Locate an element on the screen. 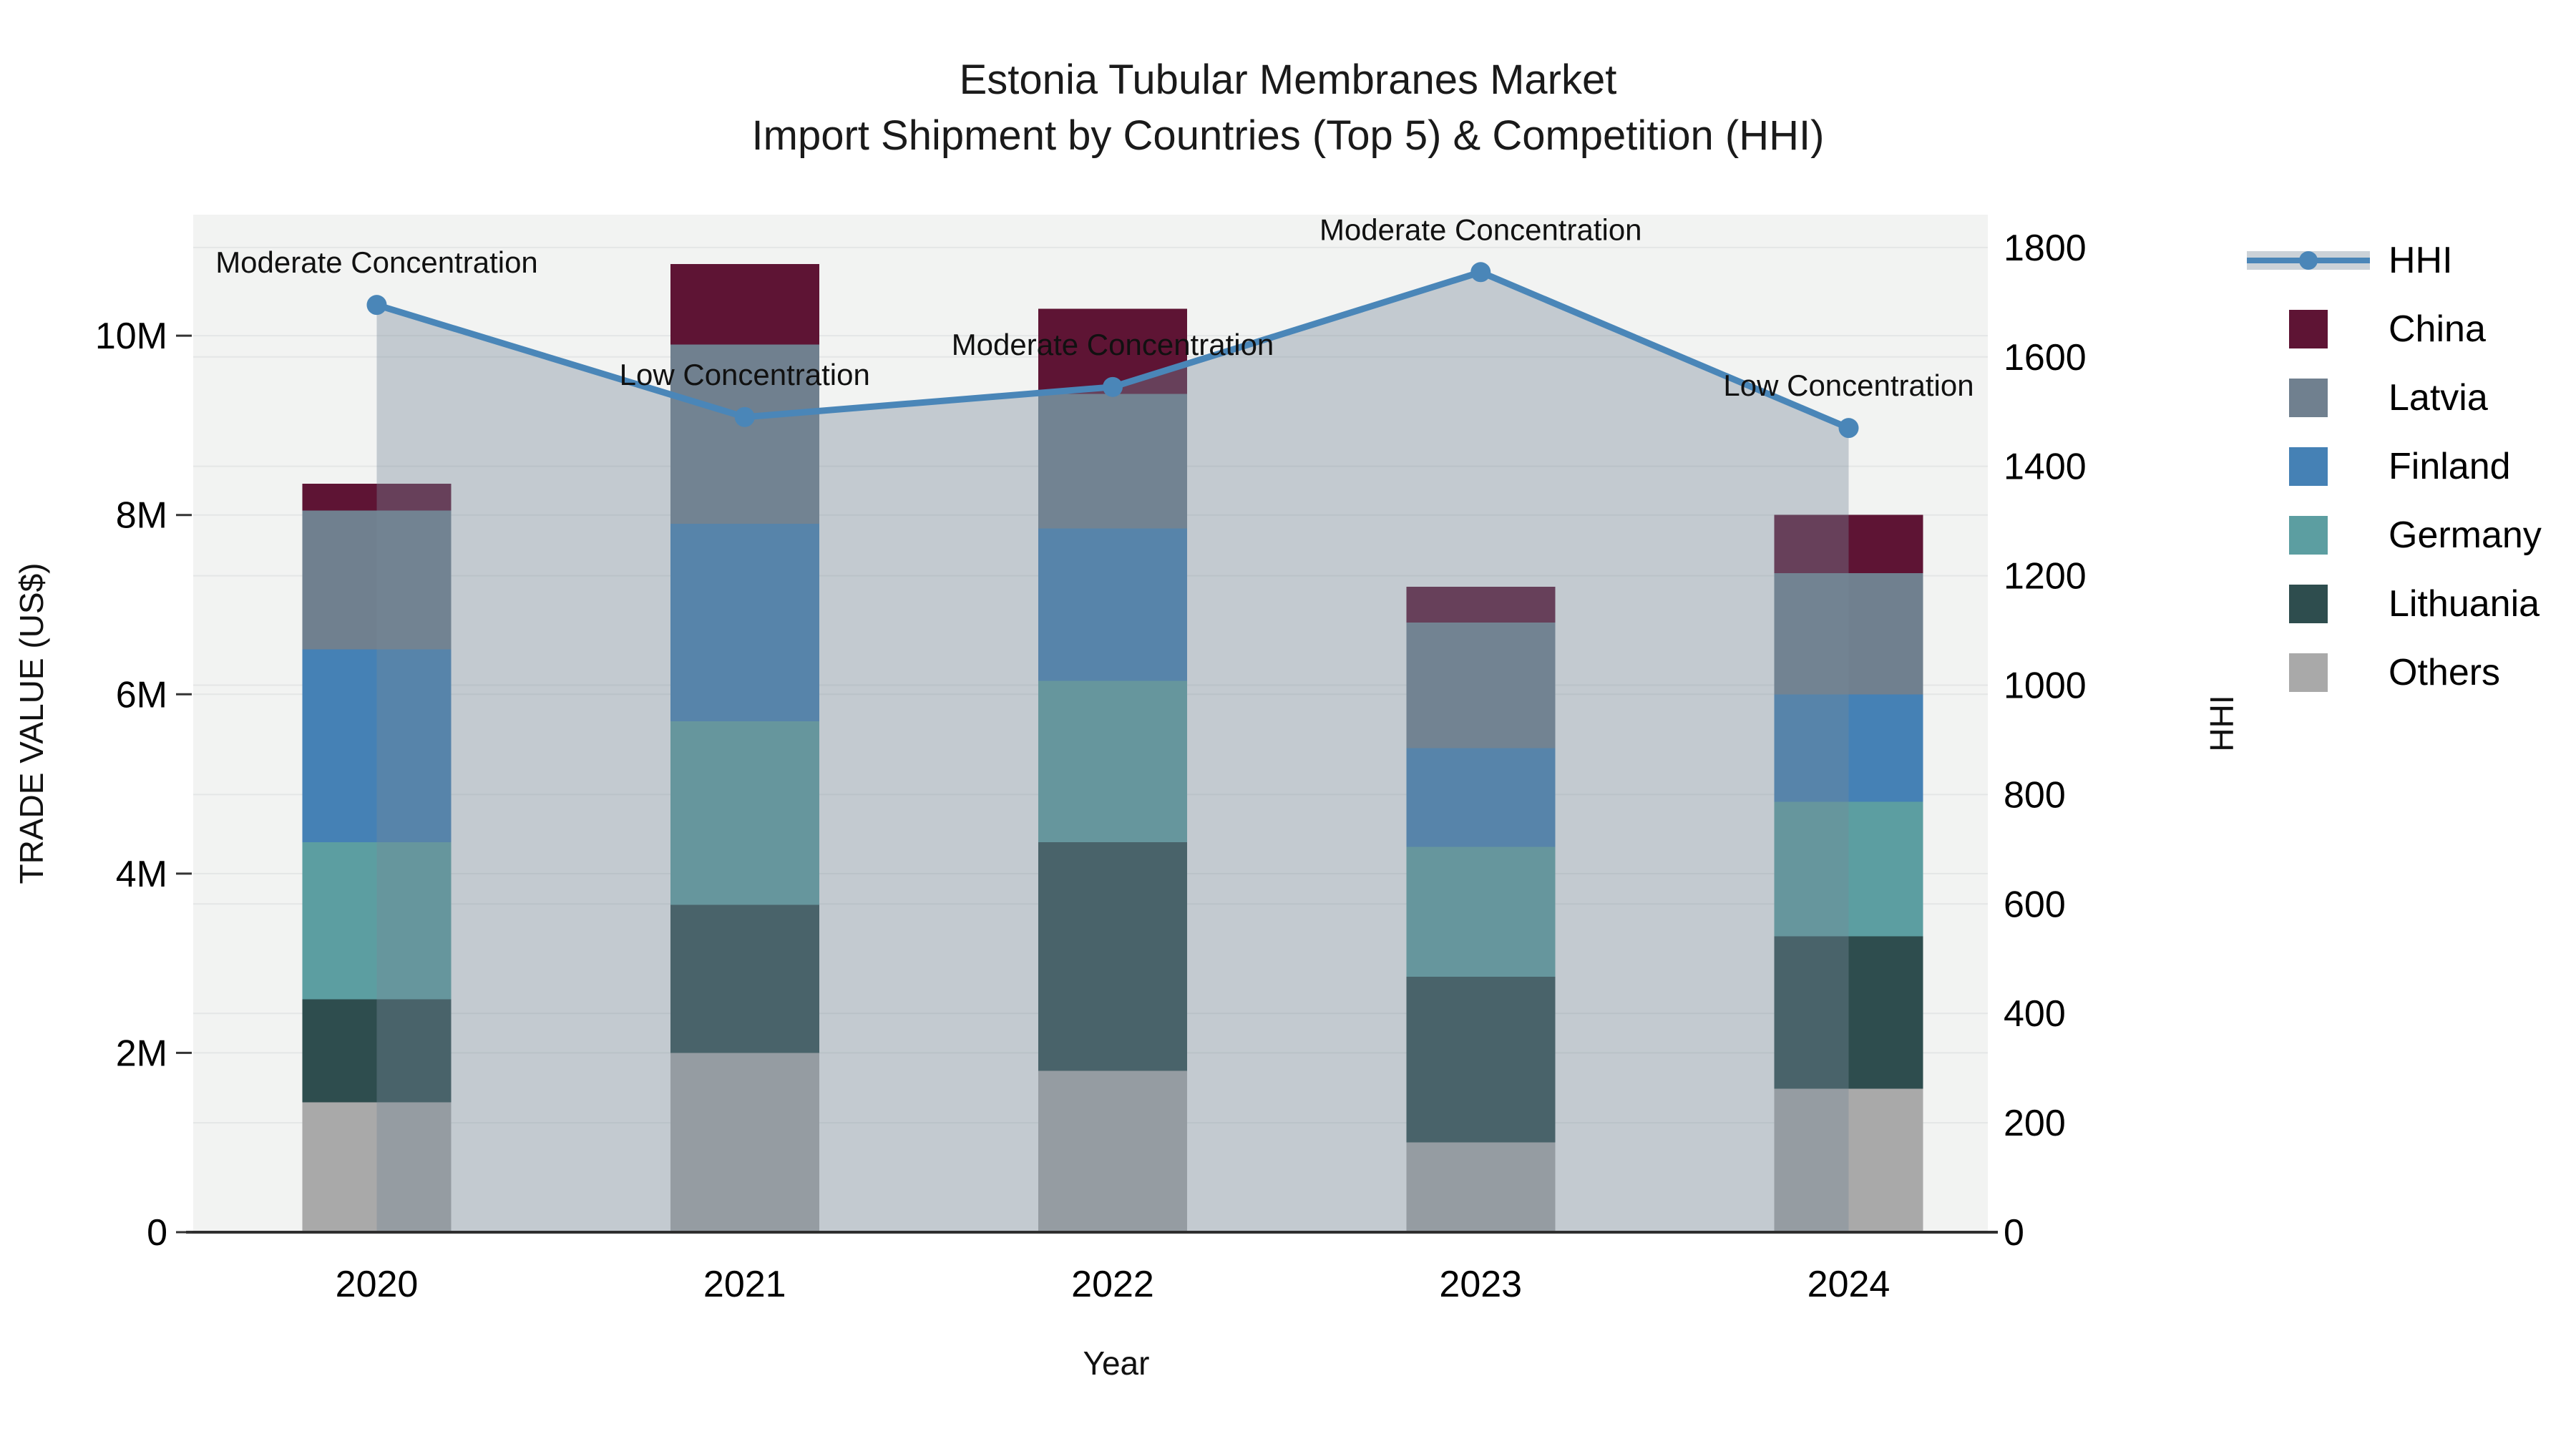 This screenshot has height=1449, width=2576. y-axis-title-left: TRADE VALUE (US$) is located at coordinates (31, 723).